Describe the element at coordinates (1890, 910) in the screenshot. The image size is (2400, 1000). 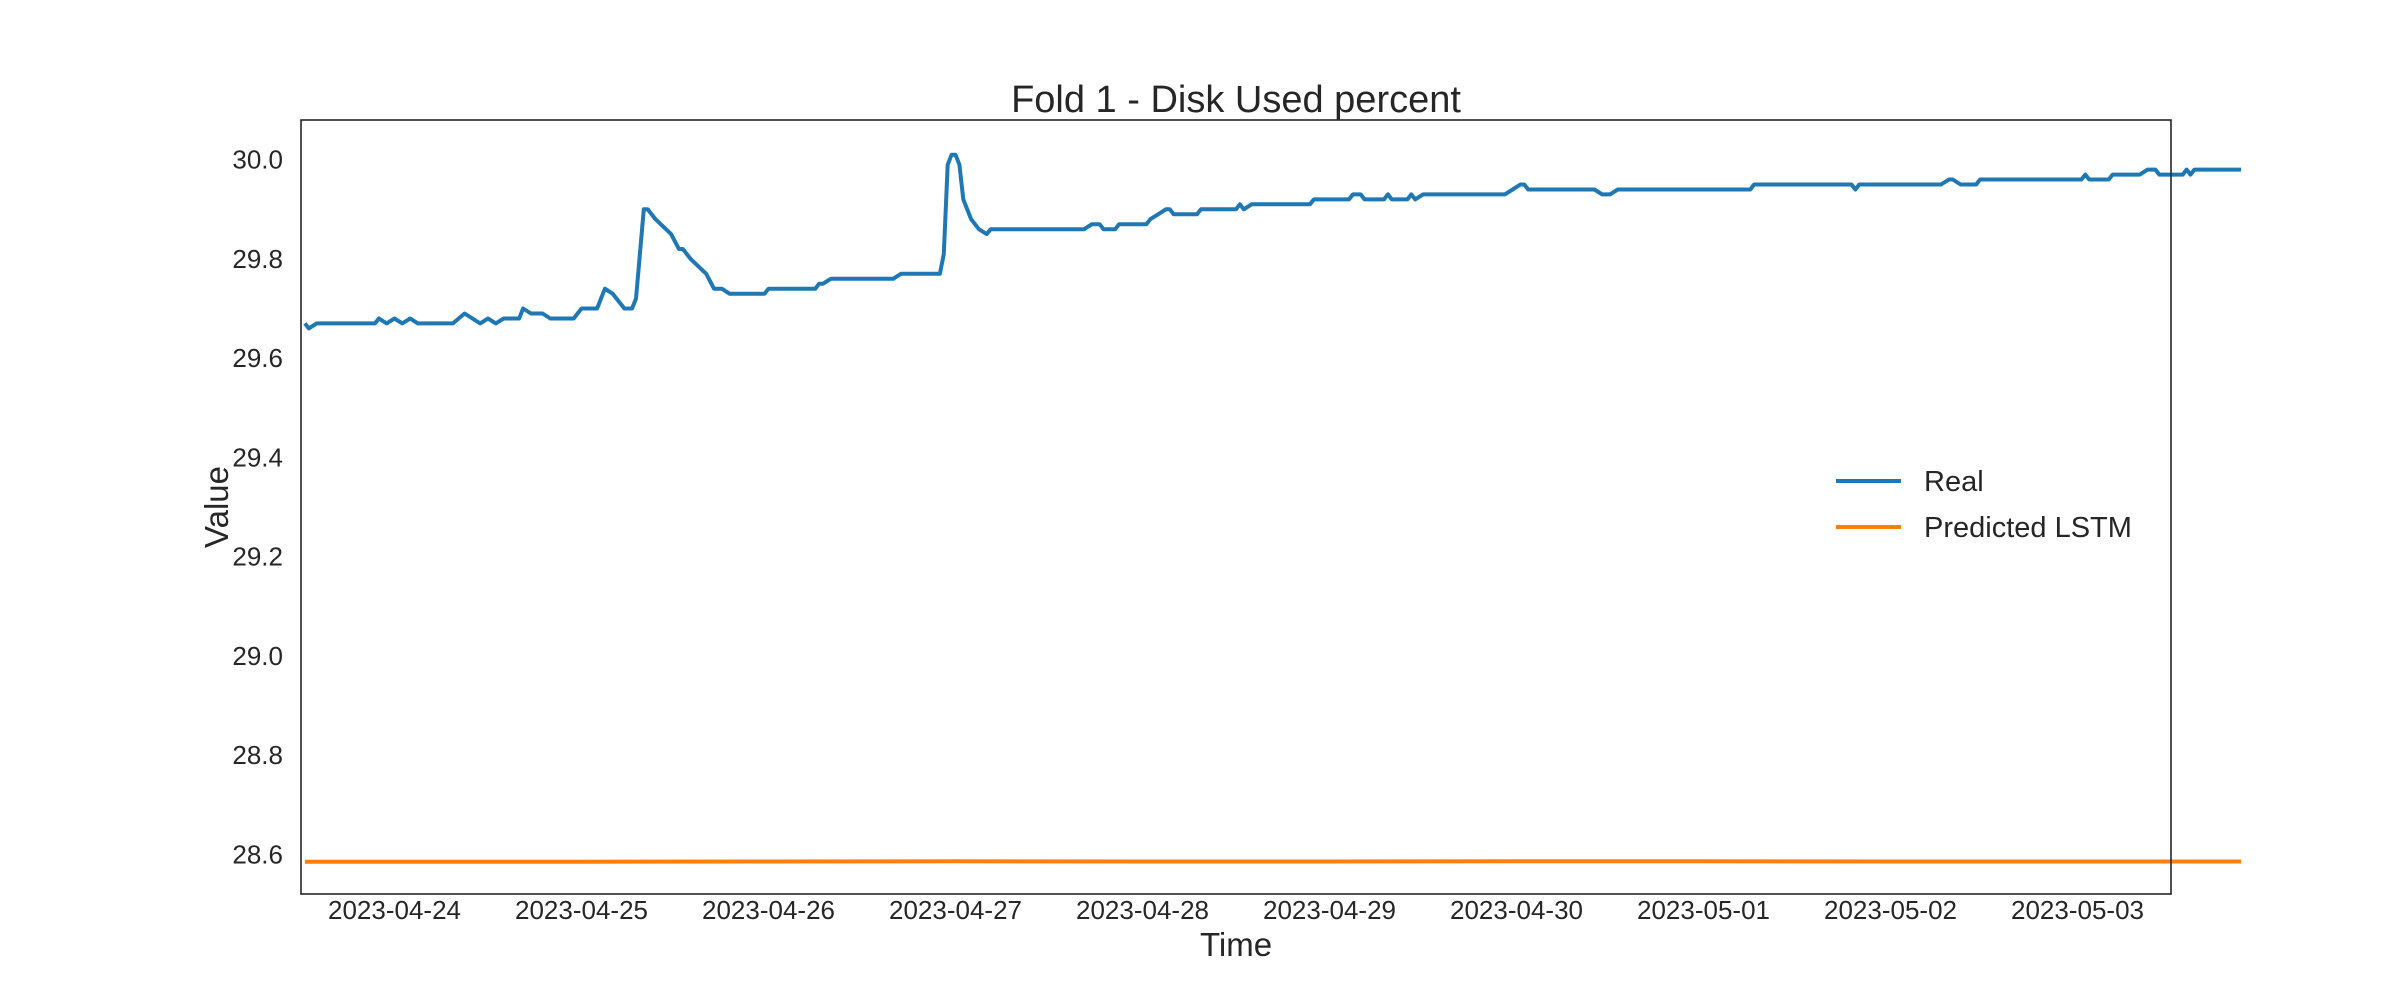
I see `x-tick-label: 2023-05-02` at that location.